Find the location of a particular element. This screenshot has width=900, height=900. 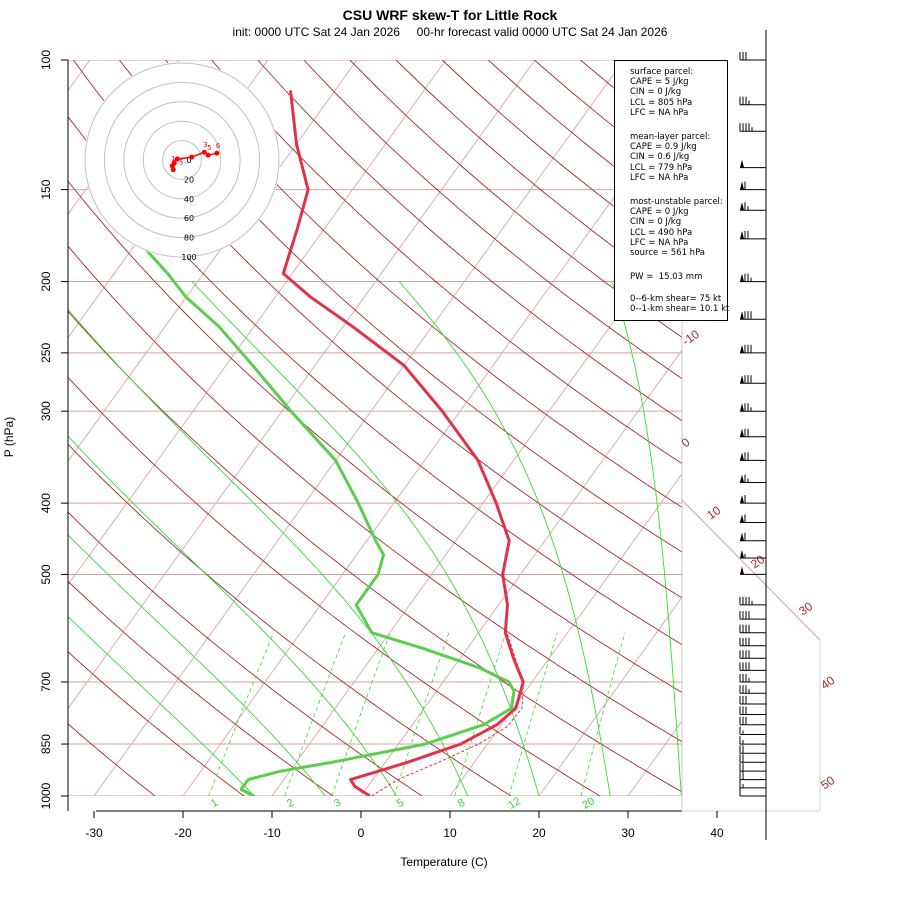

slant-edge is located at coordinates (751, 570).